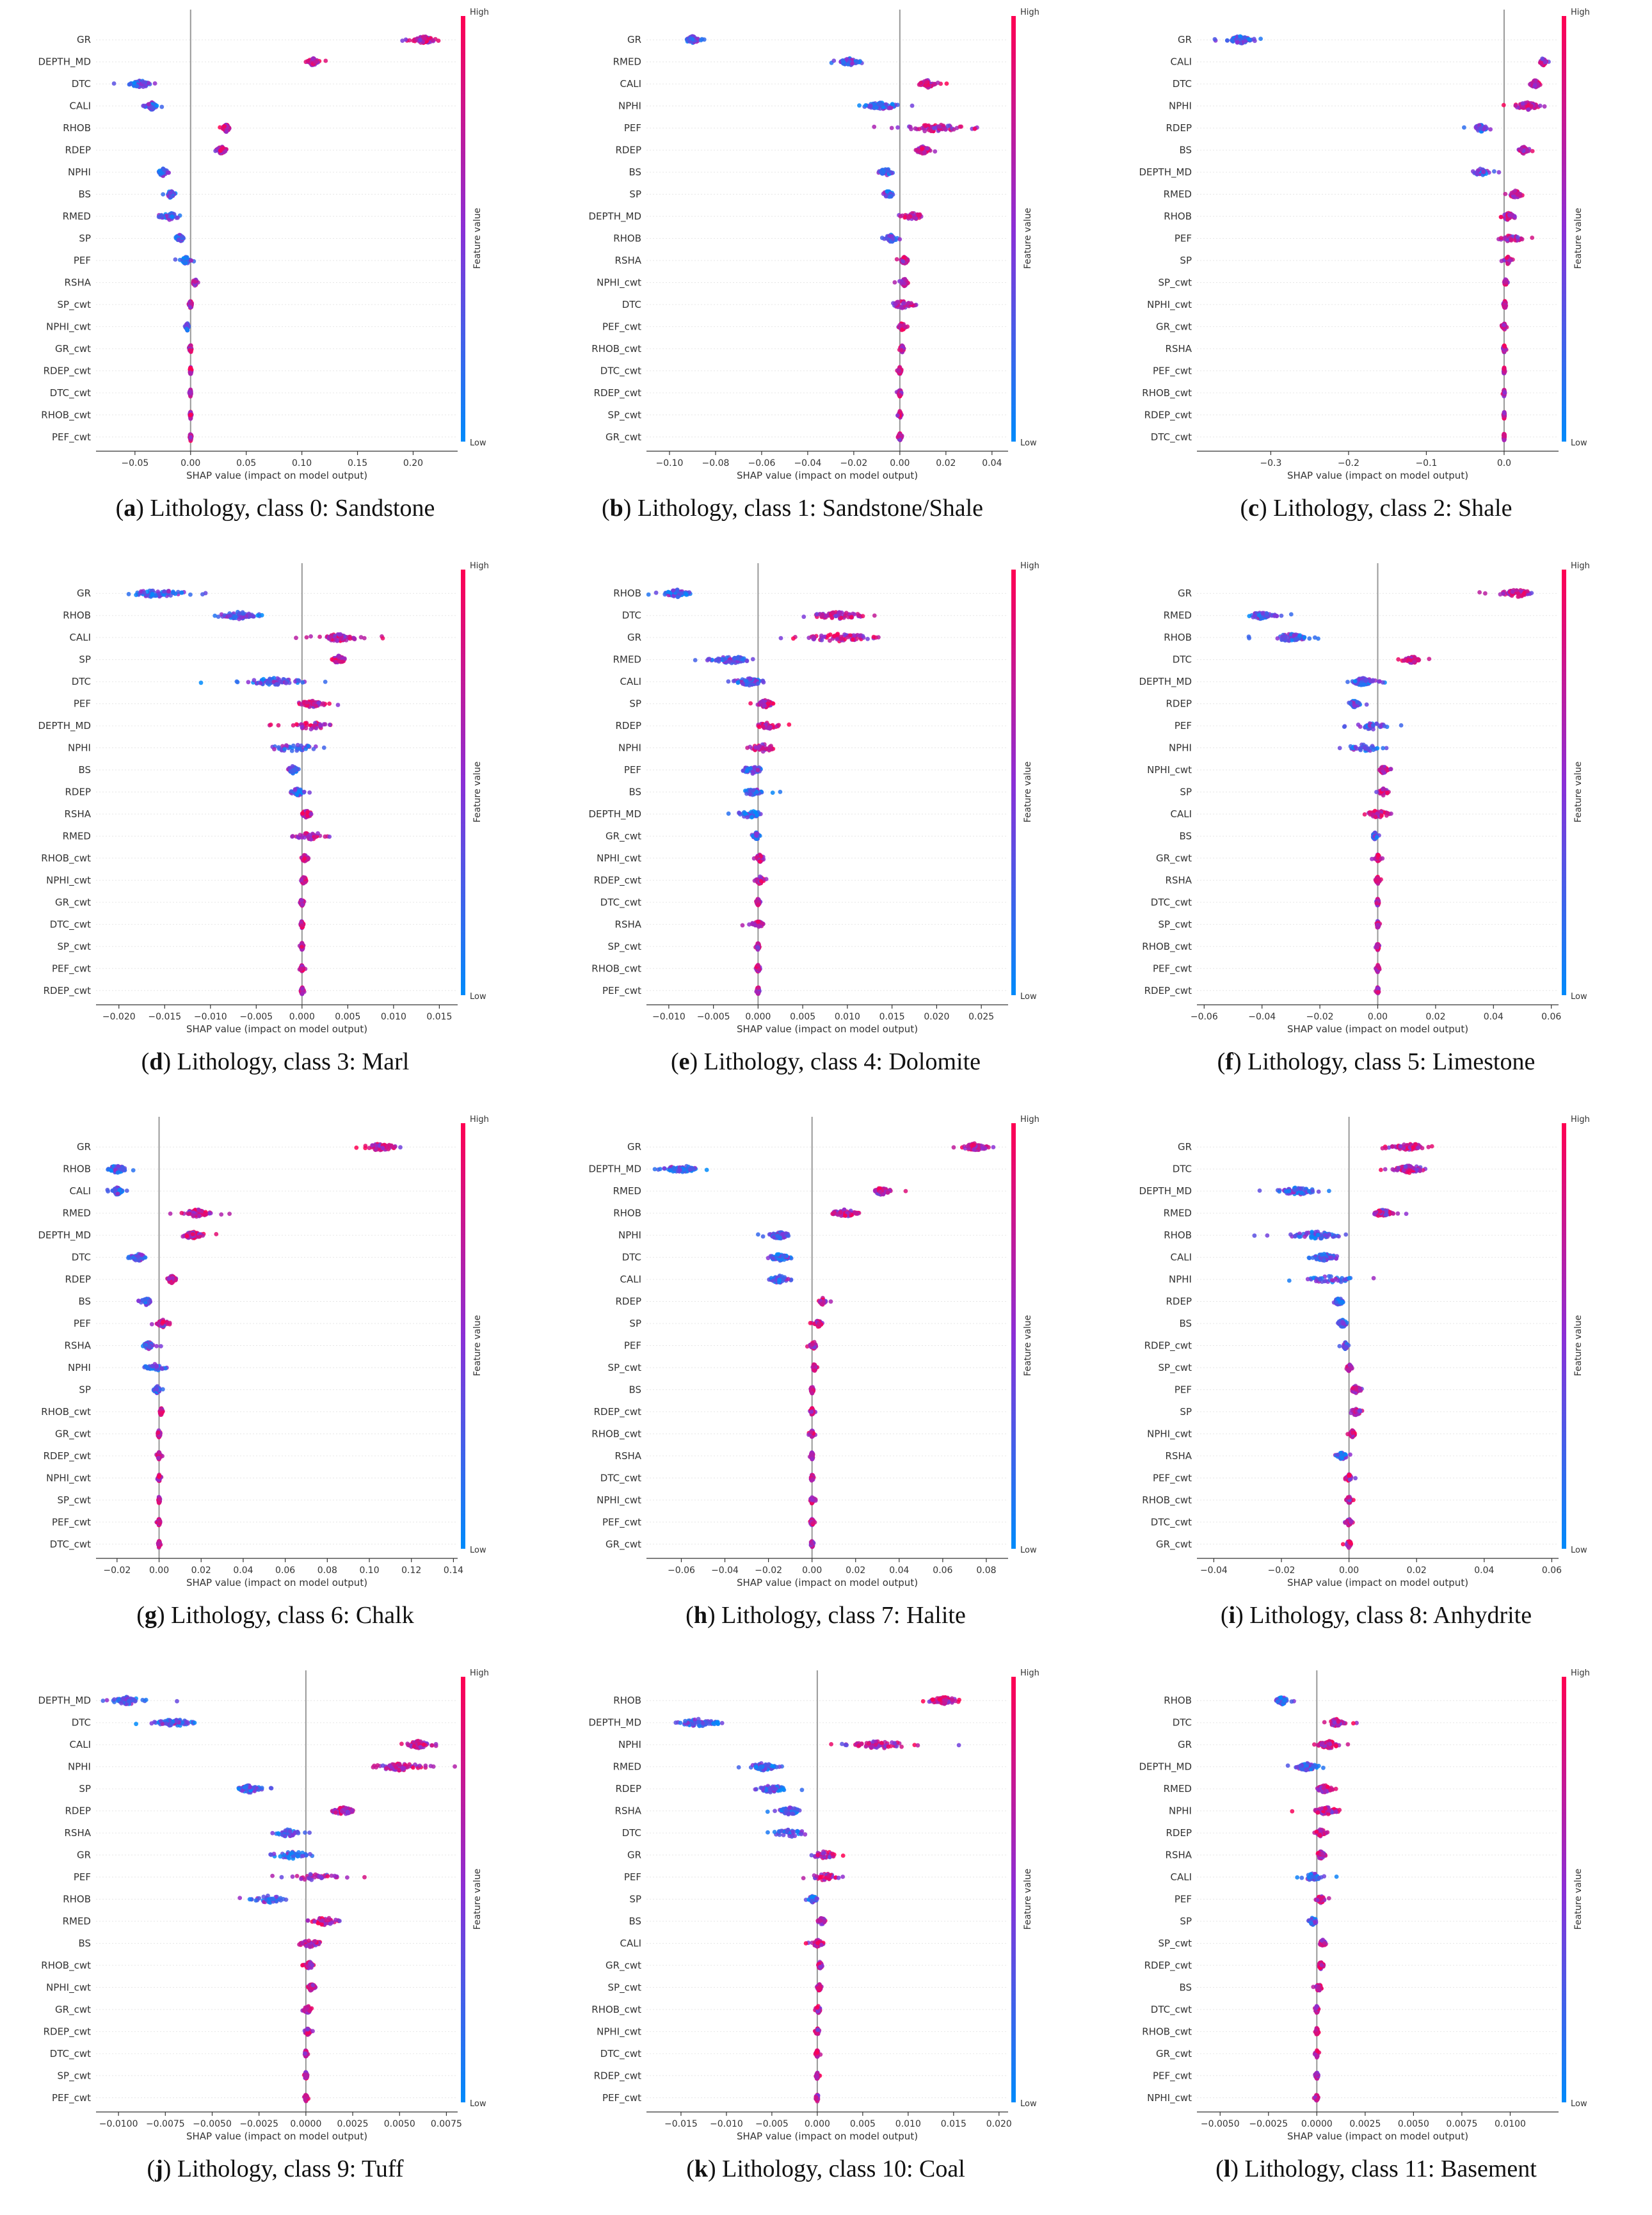 Image resolution: width=1652 pixels, height=2215 pixels. What do you see at coordinates (620, 371) in the screenshot?
I see `feature-label-dtc_cwt: DTC_cwt` at bounding box center [620, 371].